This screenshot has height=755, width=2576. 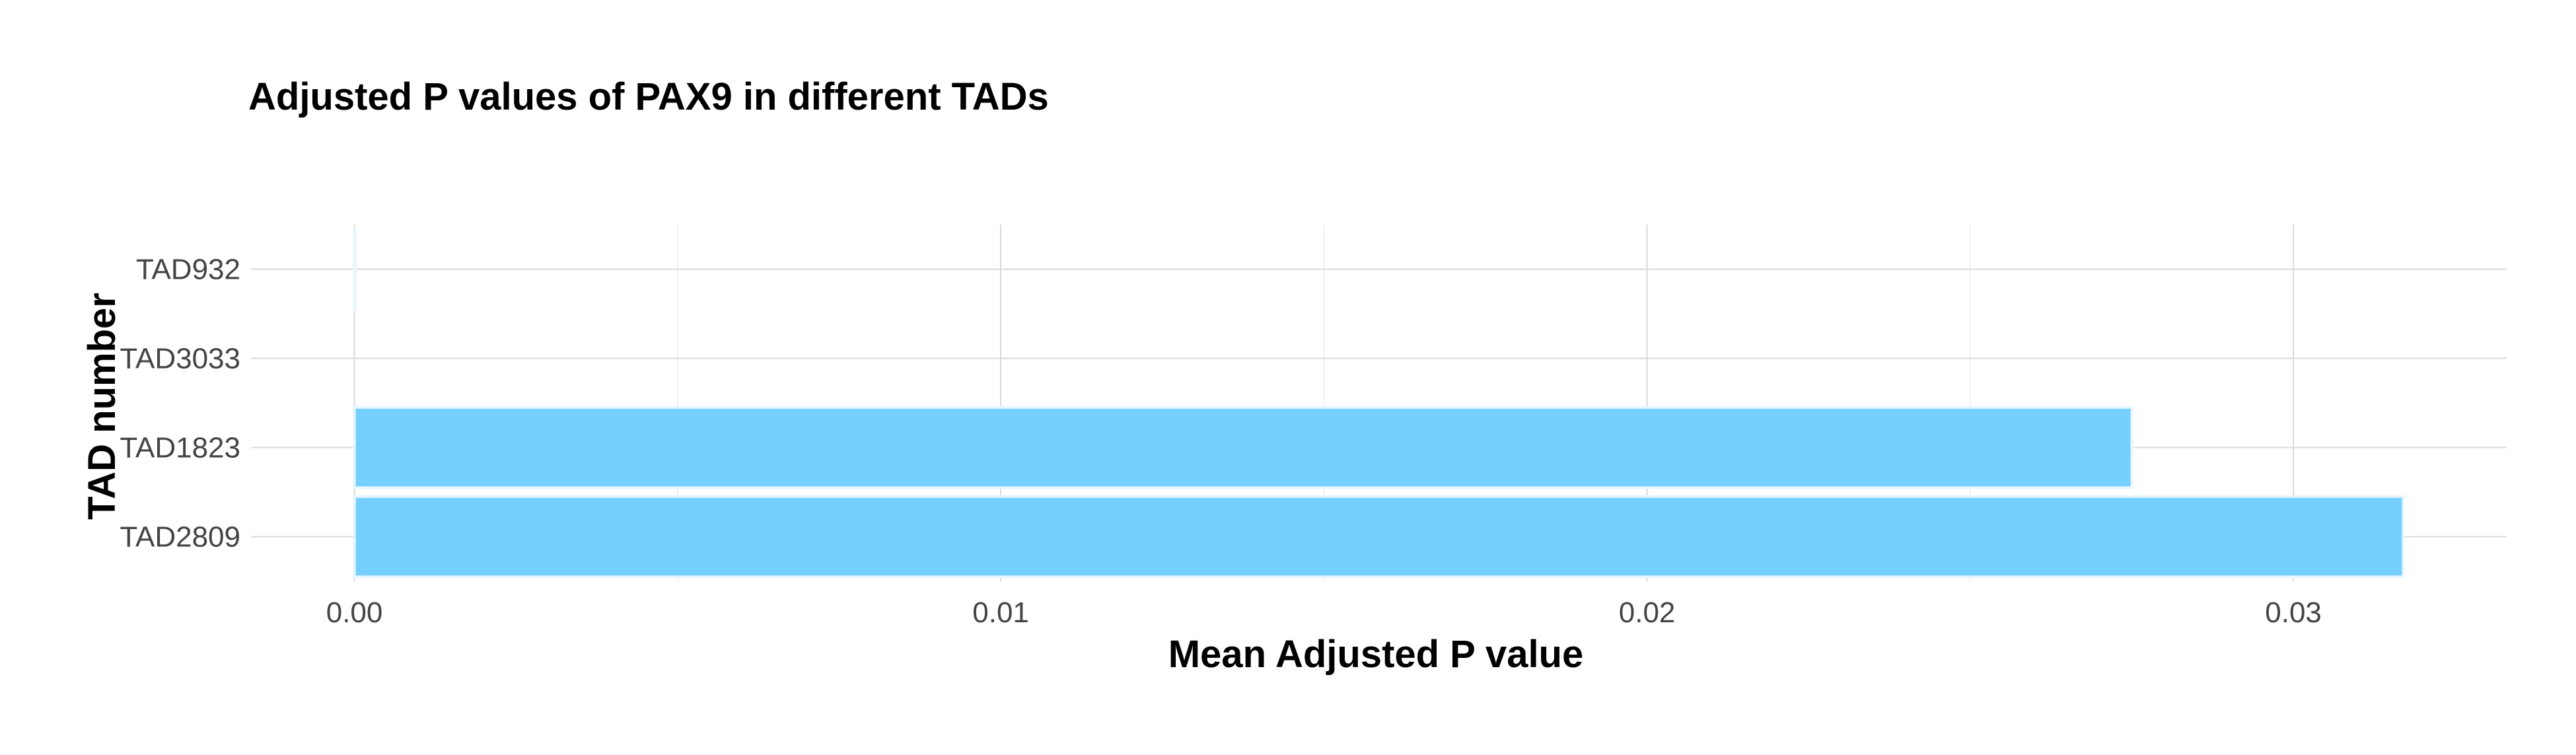 I want to click on x-tick-label: 0.00, so click(x=354, y=613).